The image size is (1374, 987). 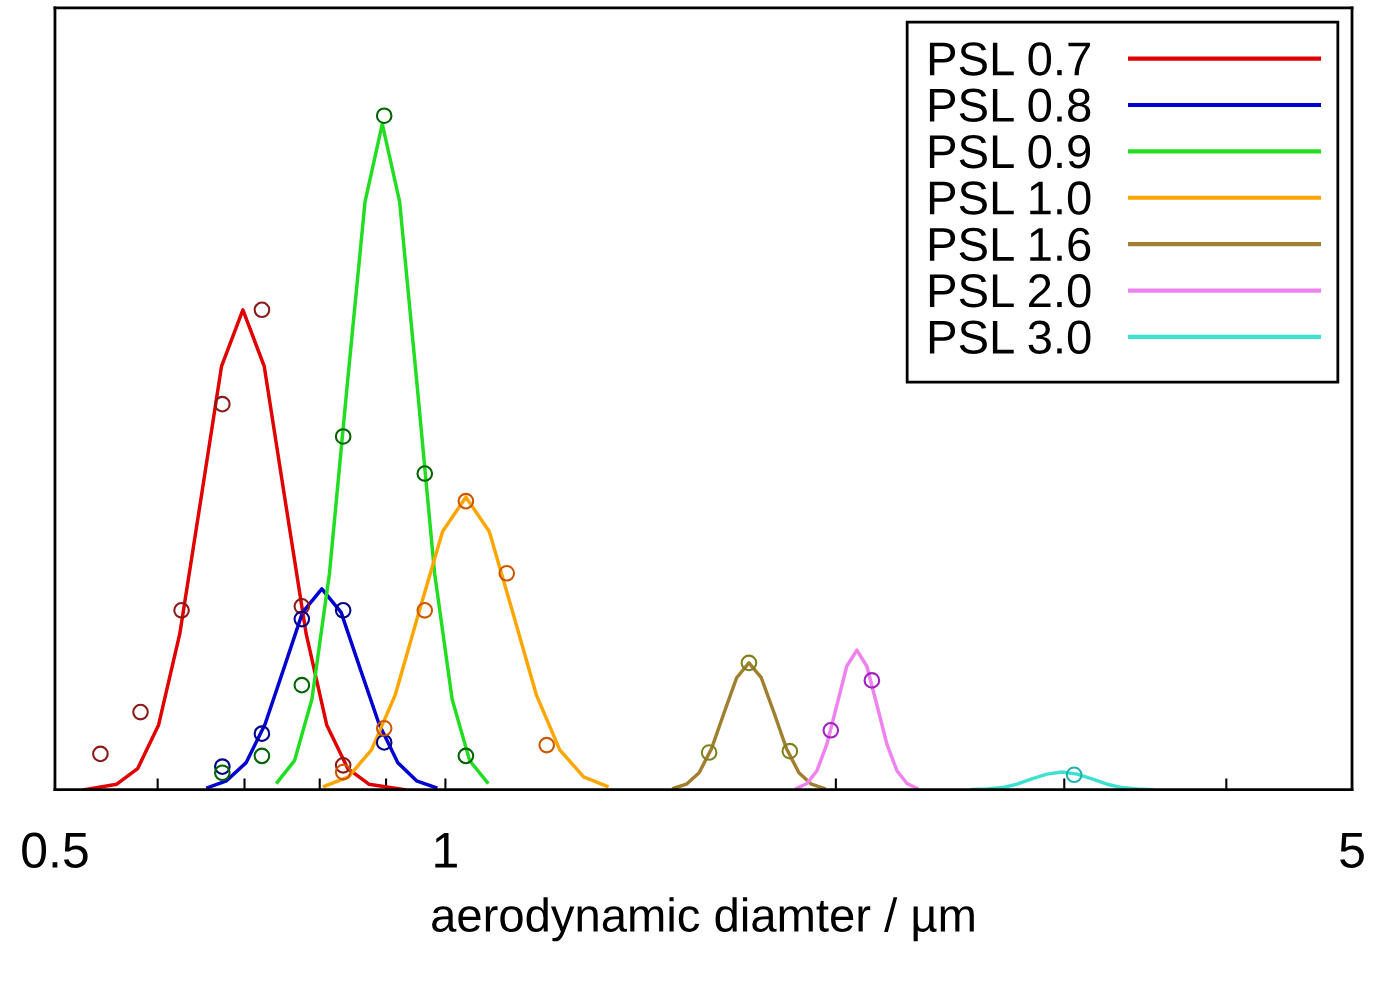 I want to click on x-tick-label: 1, so click(x=446, y=850).